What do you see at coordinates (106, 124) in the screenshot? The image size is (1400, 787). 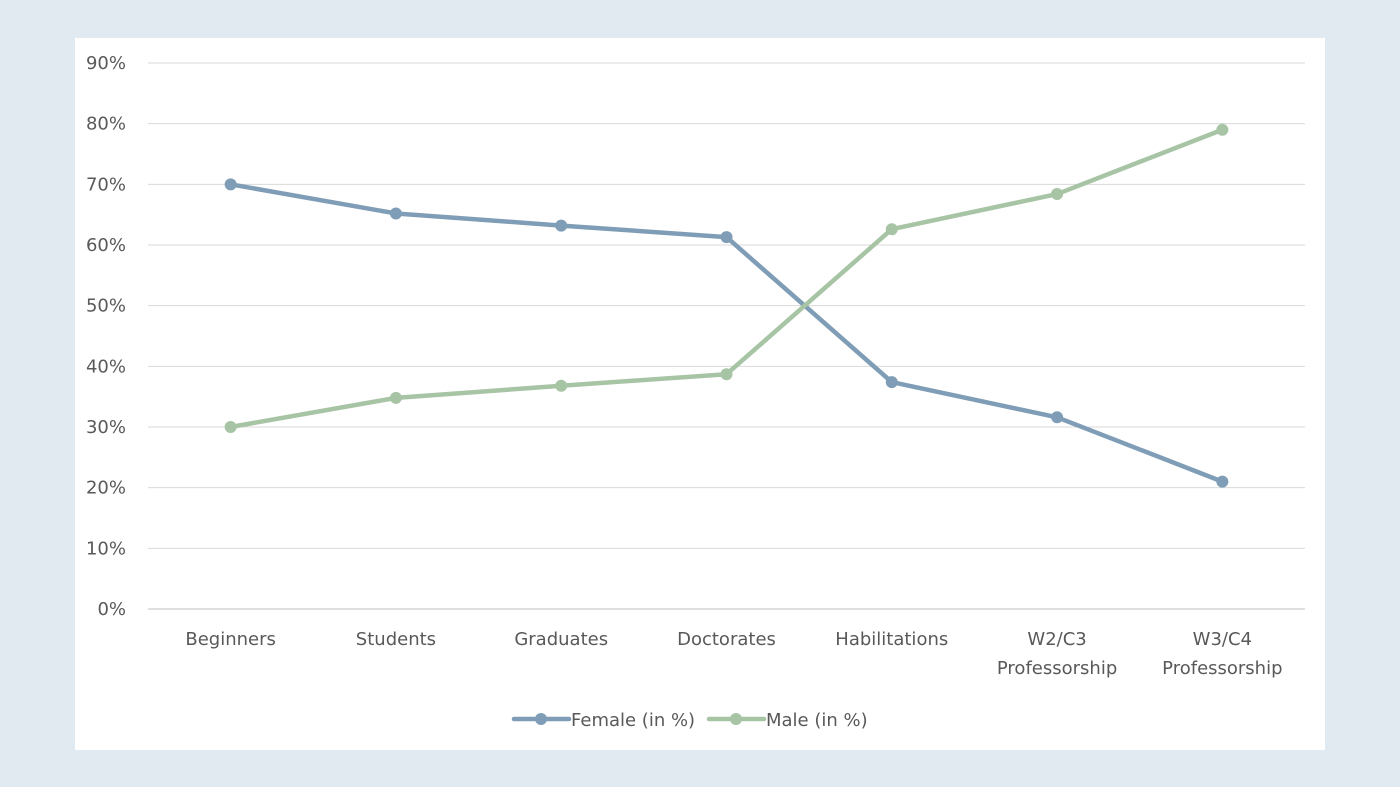 I see `y-tick-label: 80%` at bounding box center [106, 124].